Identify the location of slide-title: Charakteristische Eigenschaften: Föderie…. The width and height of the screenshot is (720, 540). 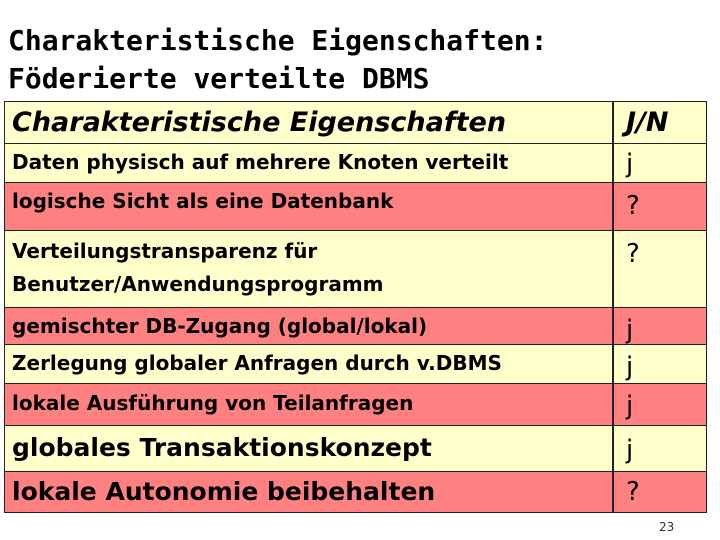
(358, 60).